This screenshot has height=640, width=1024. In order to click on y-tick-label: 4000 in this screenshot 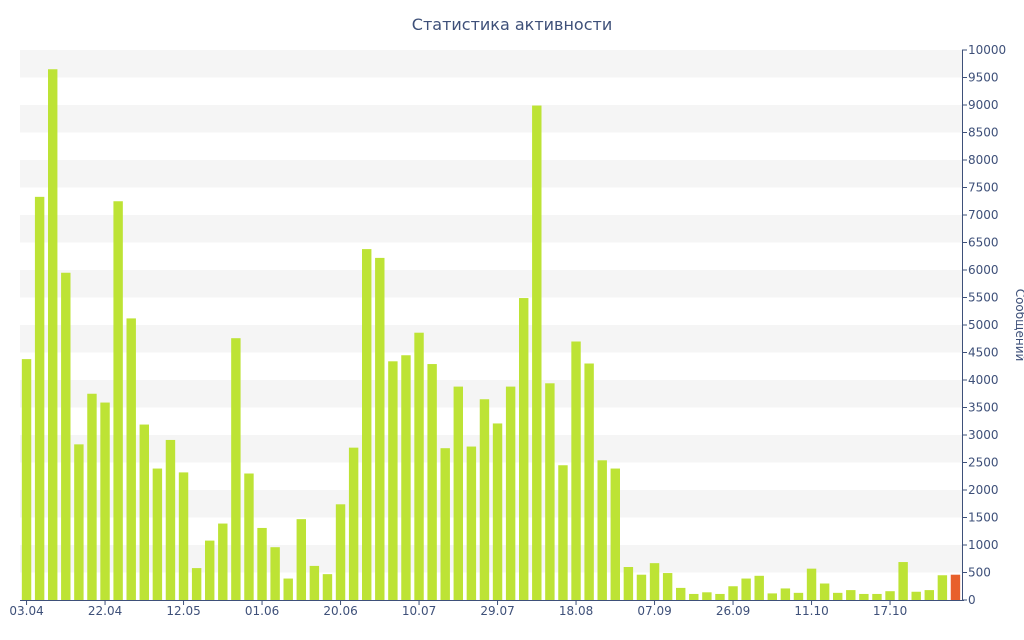, I will do `click(983, 380)`.